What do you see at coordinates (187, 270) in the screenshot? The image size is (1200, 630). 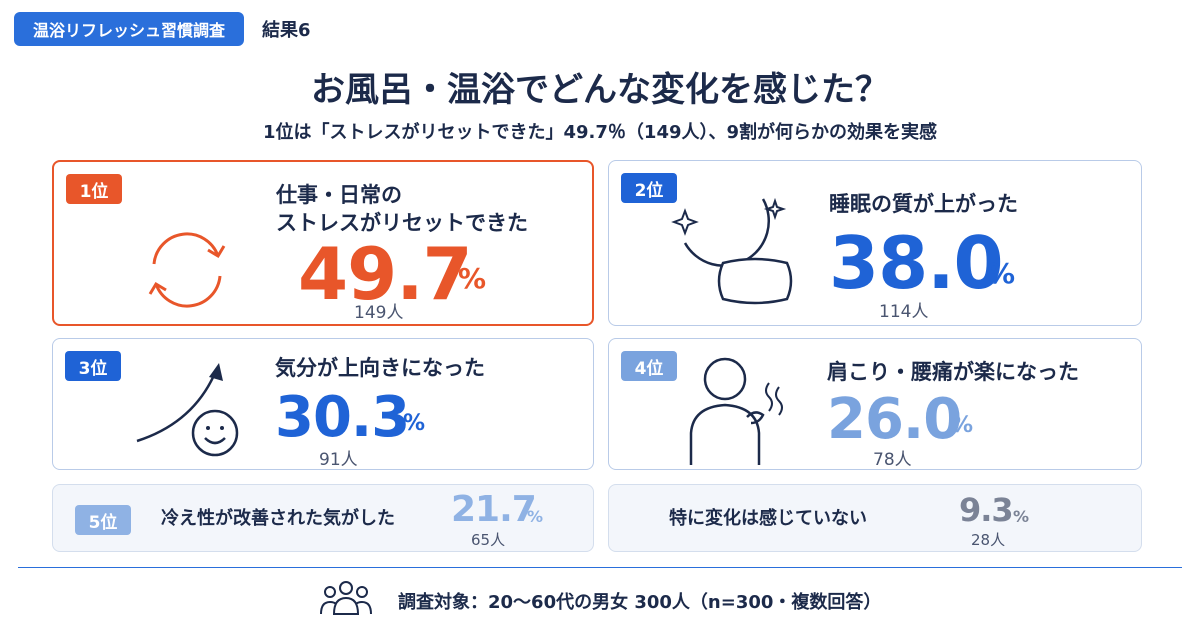 I see `refresh-cycle-icon` at bounding box center [187, 270].